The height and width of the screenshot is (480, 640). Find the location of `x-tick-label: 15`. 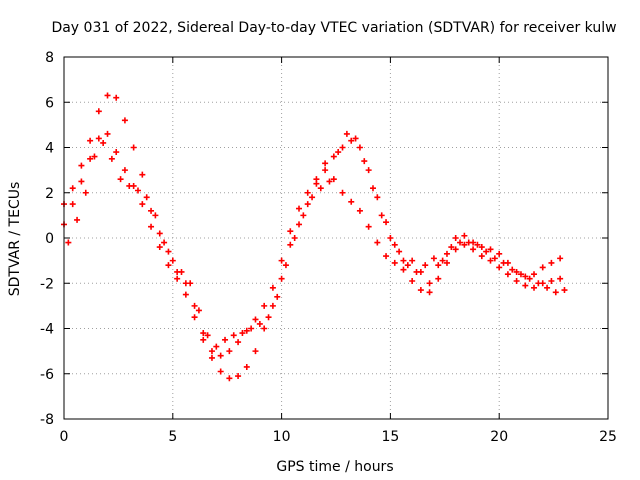

x-tick-label: 15 is located at coordinates (390, 437).